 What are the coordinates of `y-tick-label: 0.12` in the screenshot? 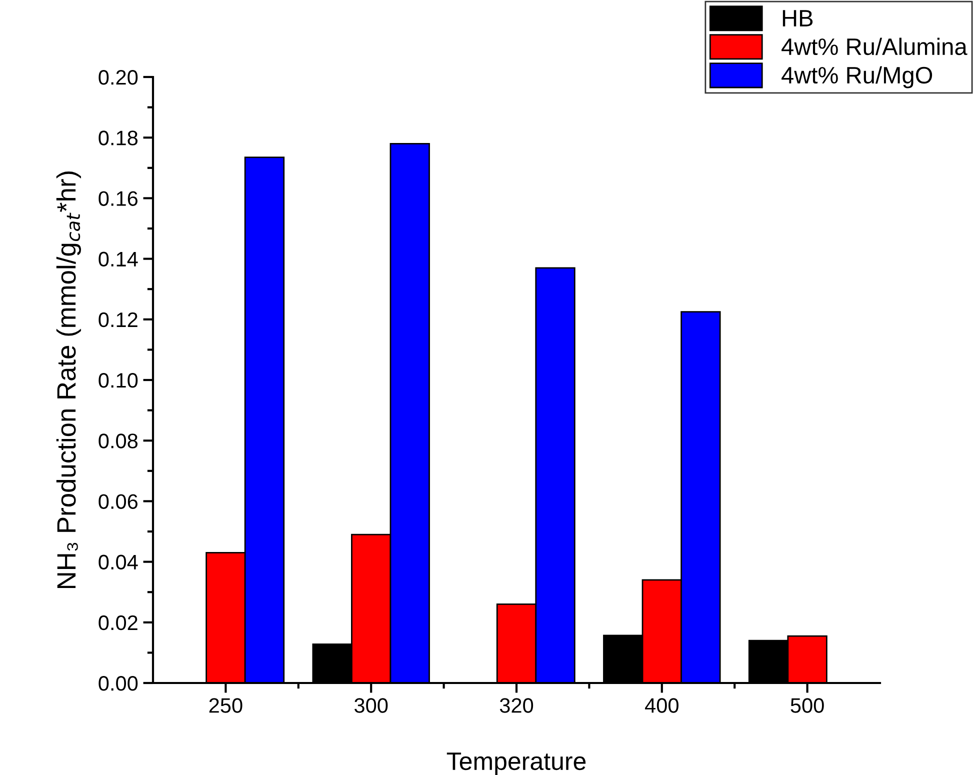 It's located at (118, 320).